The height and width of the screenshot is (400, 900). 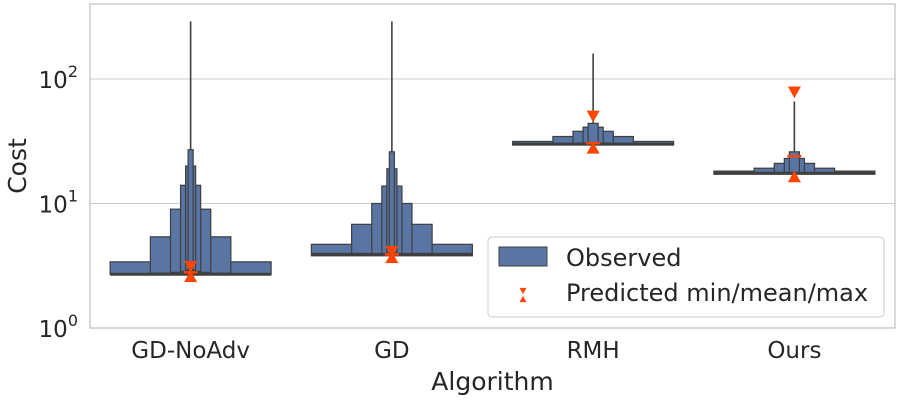 I want to click on boxen-gd, so click(x=391, y=142).